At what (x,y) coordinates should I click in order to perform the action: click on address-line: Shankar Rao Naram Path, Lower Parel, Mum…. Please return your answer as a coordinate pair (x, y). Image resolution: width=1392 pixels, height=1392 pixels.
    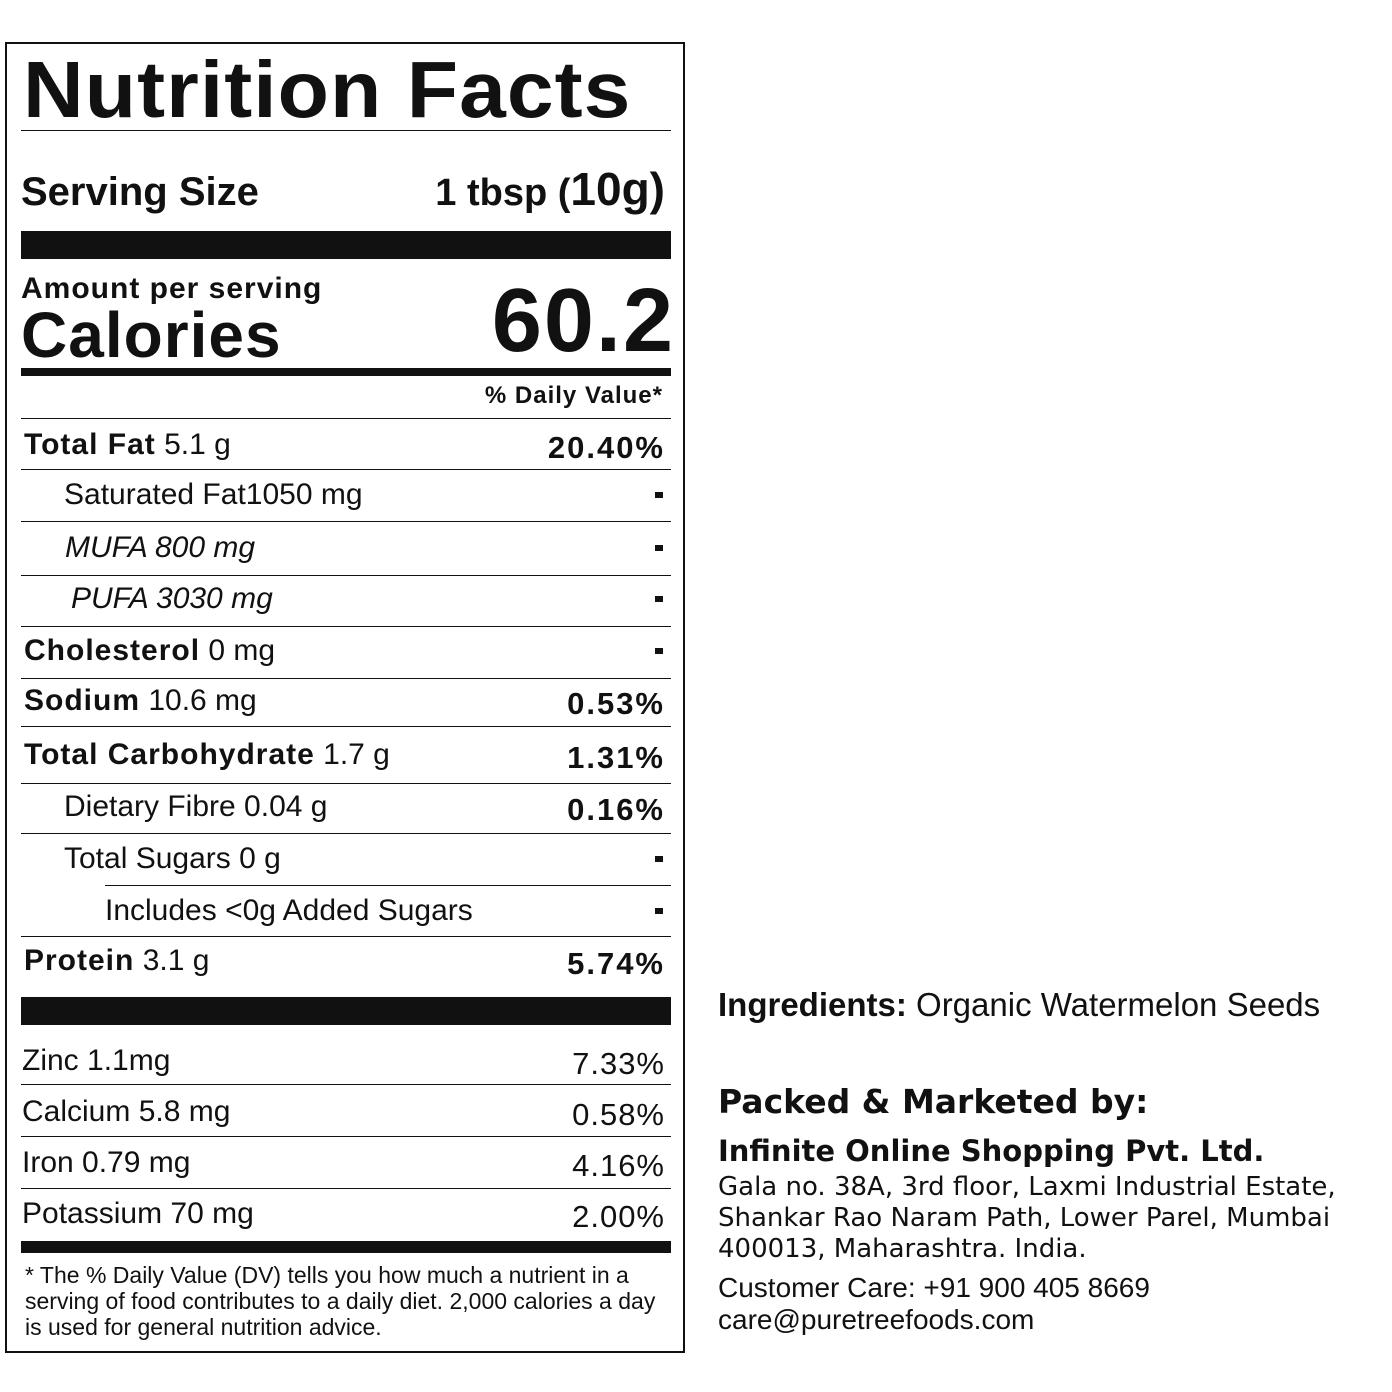
    Looking at the image, I should click on (1024, 1218).